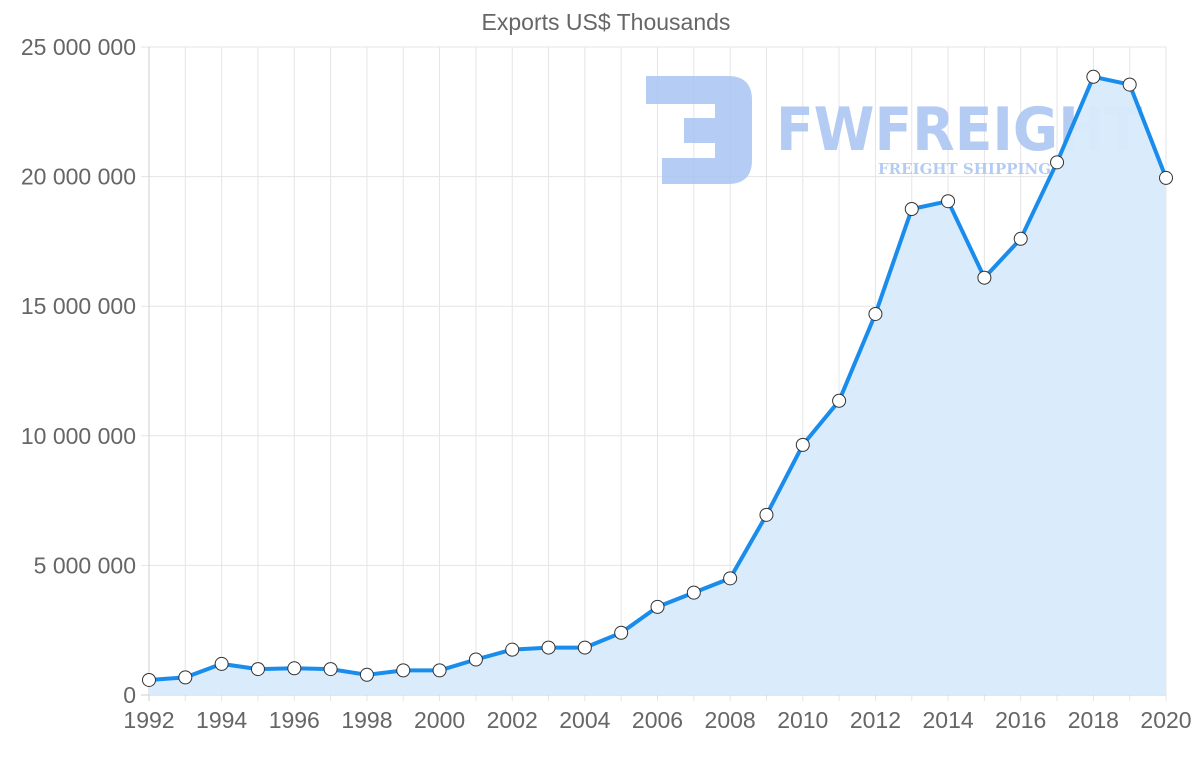  What do you see at coordinates (330, 669) in the screenshot?
I see `data-point-1997` at bounding box center [330, 669].